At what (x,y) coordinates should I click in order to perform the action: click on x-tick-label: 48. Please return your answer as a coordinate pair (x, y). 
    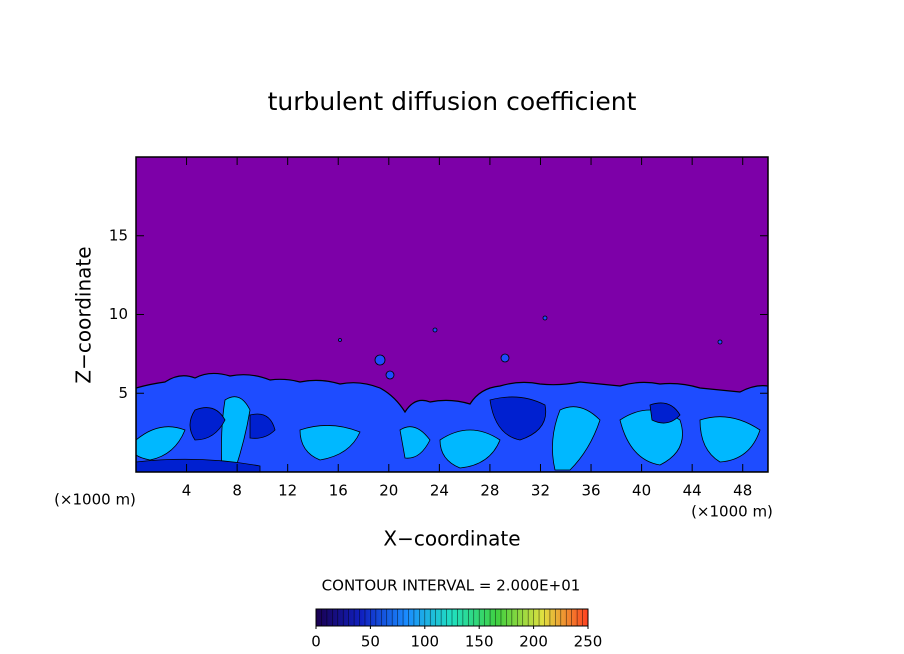
    Looking at the image, I should click on (742, 491).